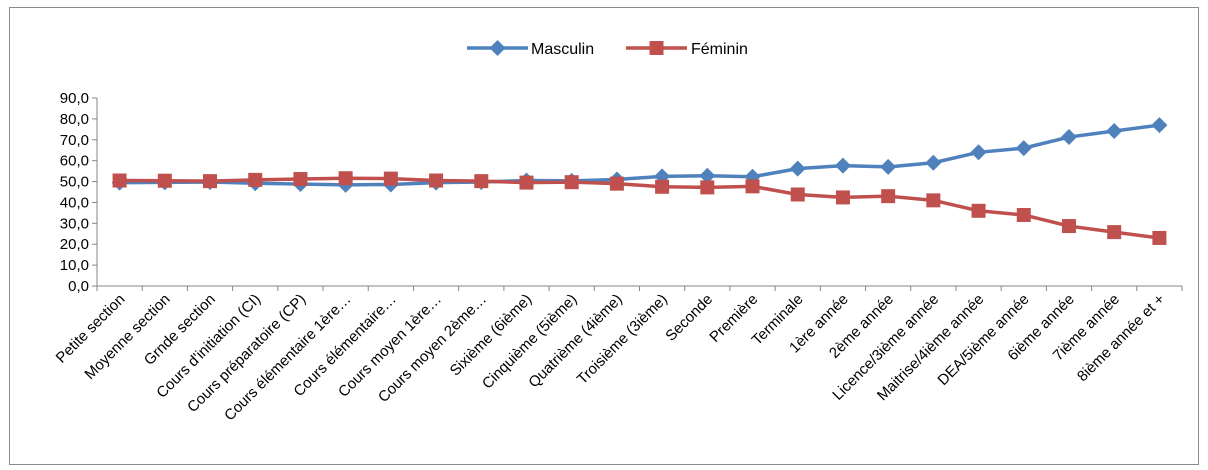 This screenshot has width=1208, height=470. I want to click on x-tick-label: Sixième (6ième), so click(491, 335).